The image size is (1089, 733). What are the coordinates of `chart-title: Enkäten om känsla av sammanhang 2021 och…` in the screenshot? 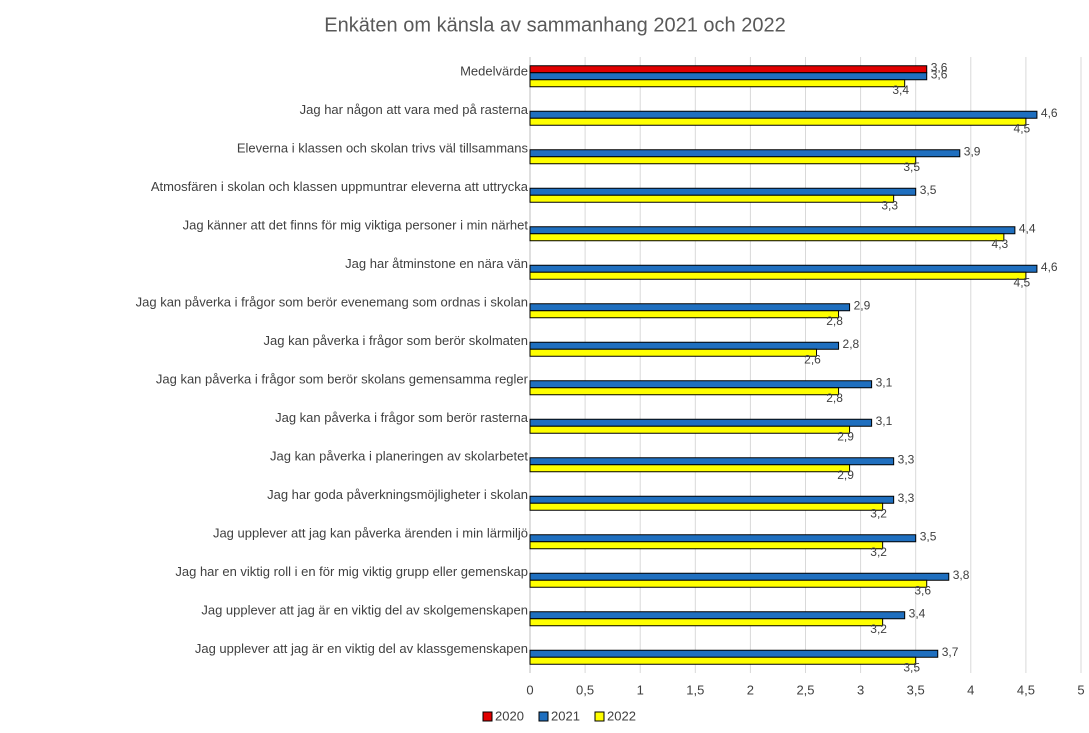 It's located at (554, 25).